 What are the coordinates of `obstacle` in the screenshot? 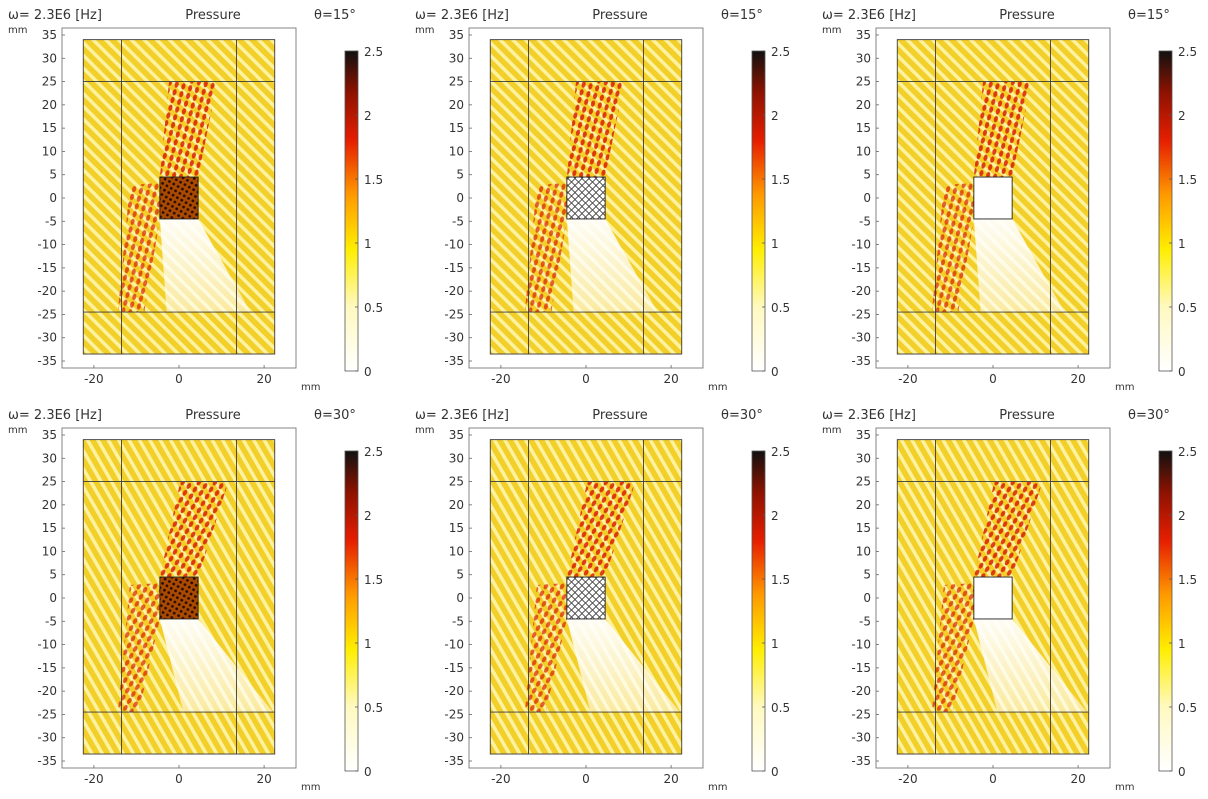 It's located at (586, 598).